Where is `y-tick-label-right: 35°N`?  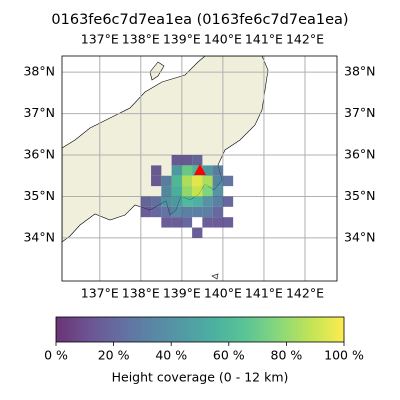
y-tick-label-right: 35°N is located at coordinates (360, 195).